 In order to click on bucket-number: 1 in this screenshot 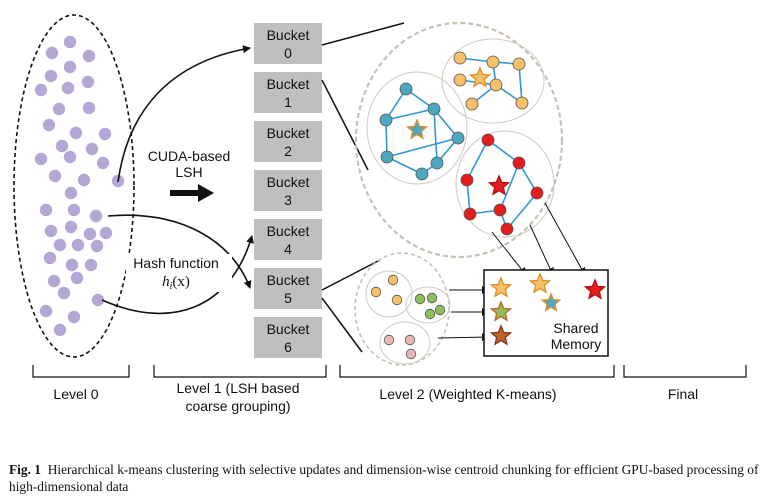, I will do `click(288, 102)`.